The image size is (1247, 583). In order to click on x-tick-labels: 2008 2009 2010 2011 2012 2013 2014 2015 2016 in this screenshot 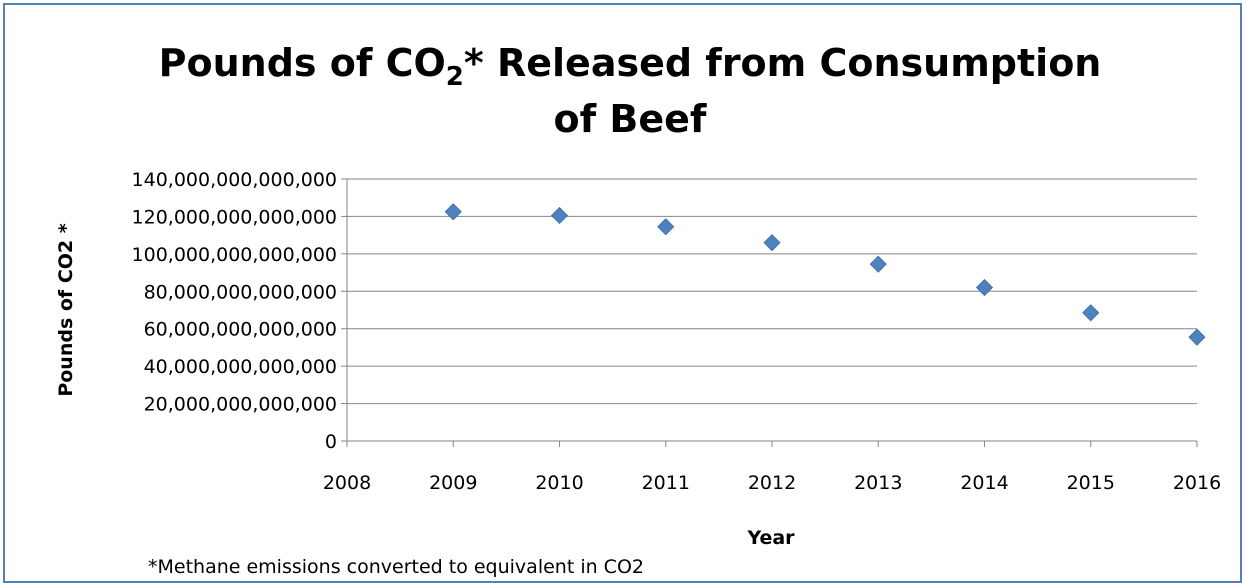, I will do `click(772, 483)`.